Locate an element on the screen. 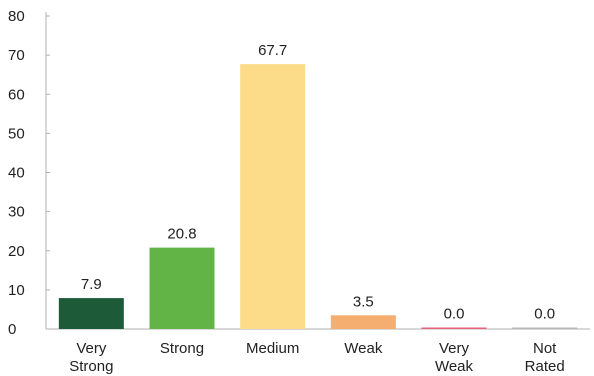  y-tick-label: 60 is located at coordinates (16, 94).